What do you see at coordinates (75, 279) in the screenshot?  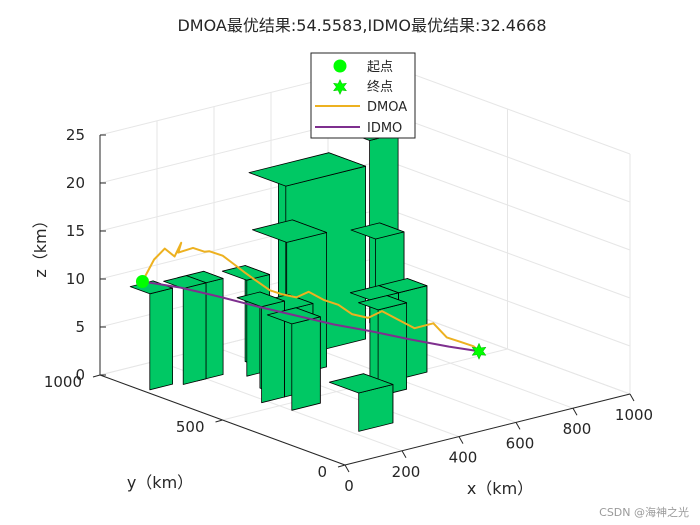 I see `z-tick-label: 10` at bounding box center [75, 279].